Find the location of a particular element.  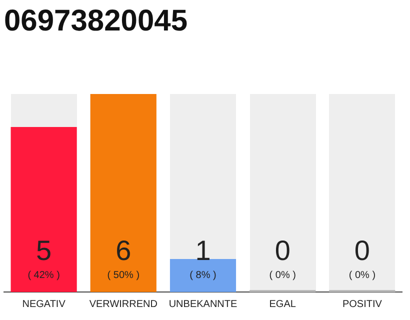

x-tick-label: NEGATIV is located at coordinates (44, 304).